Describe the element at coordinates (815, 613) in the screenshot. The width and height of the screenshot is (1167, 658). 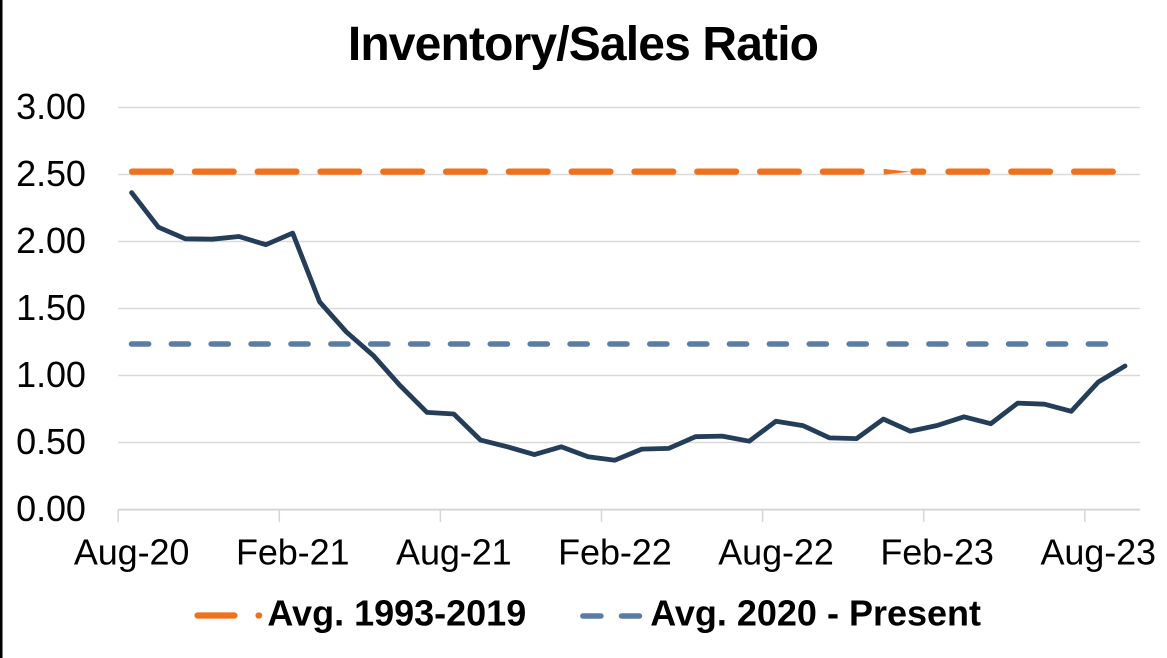
I see `svg-text: Avg. 2020 - Present` at that location.